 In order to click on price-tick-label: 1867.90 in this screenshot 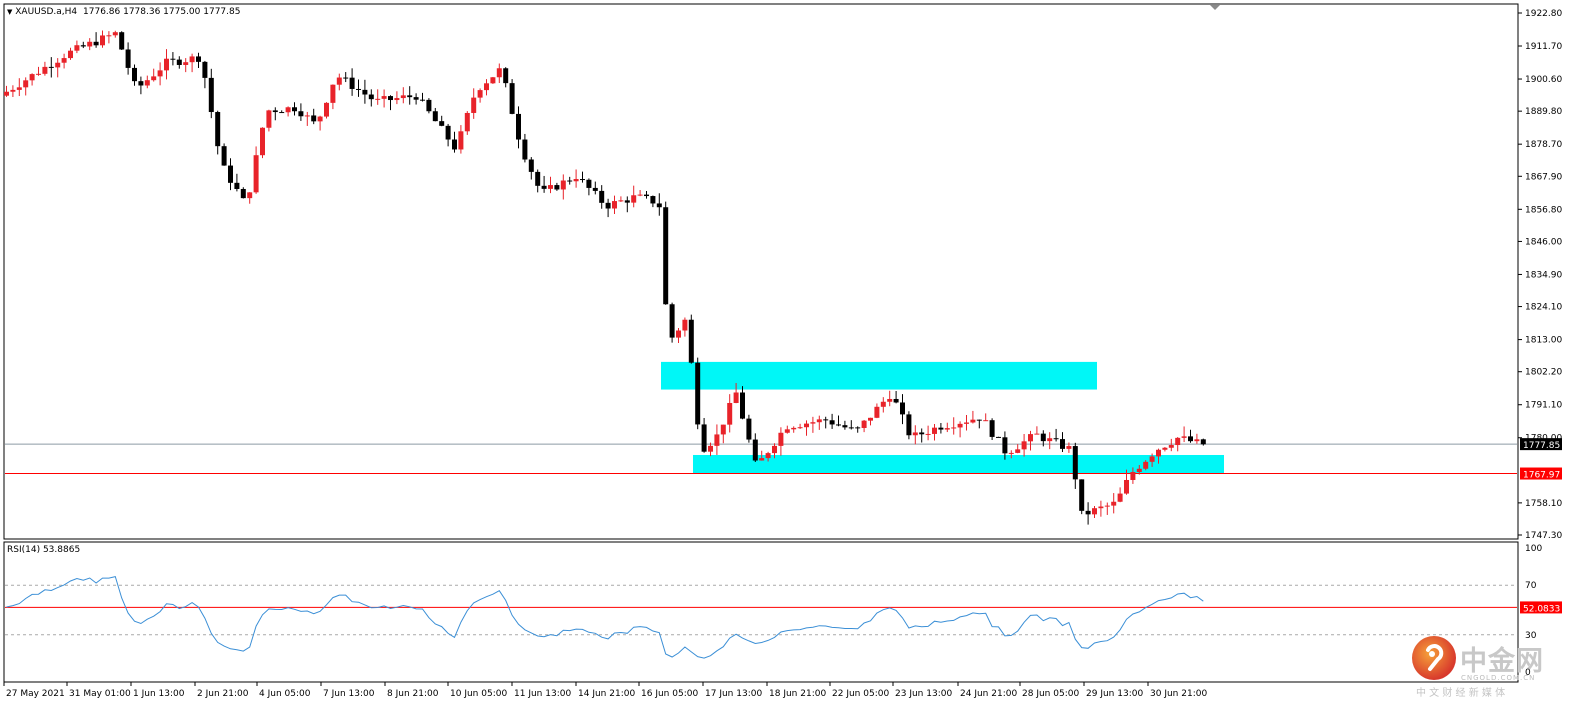, I will do `click(1543, 177)`.